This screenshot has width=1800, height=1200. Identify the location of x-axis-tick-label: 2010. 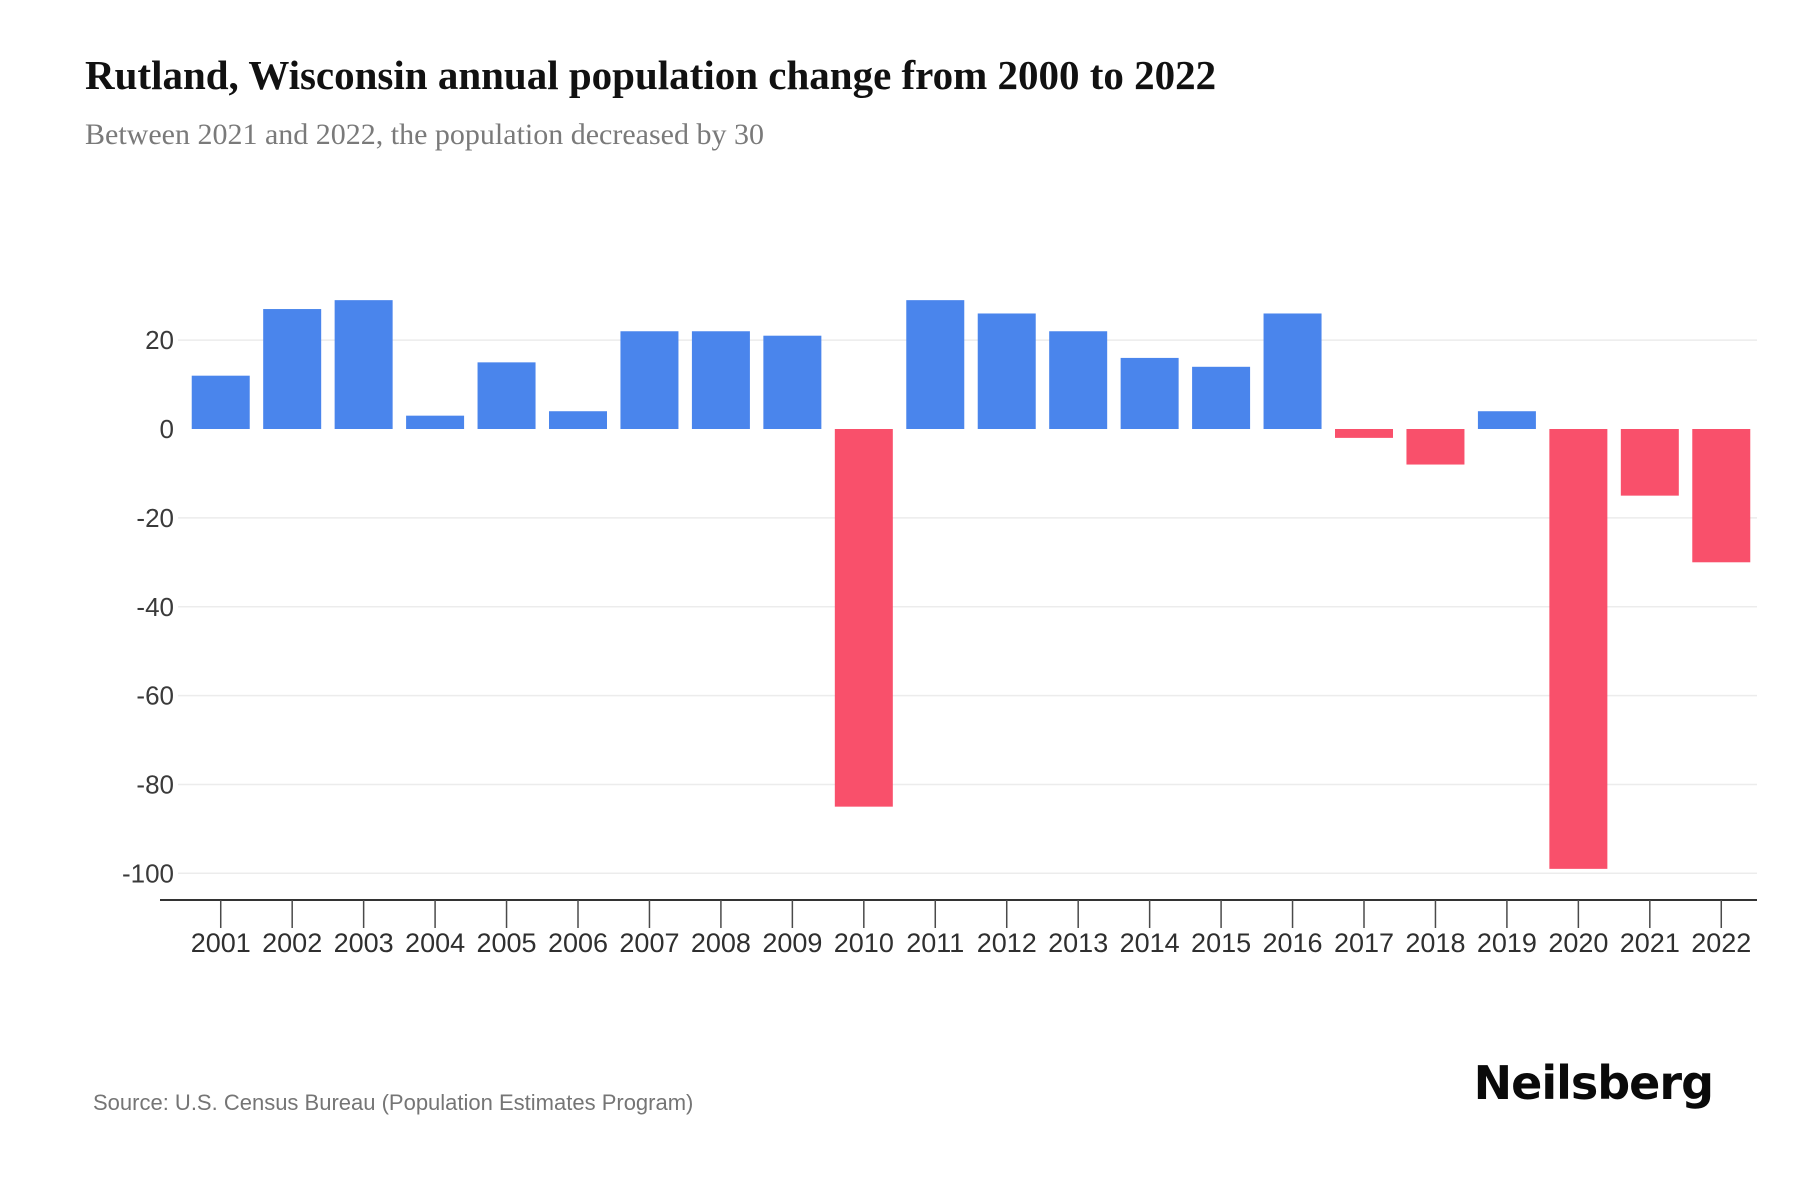
(864, 943).